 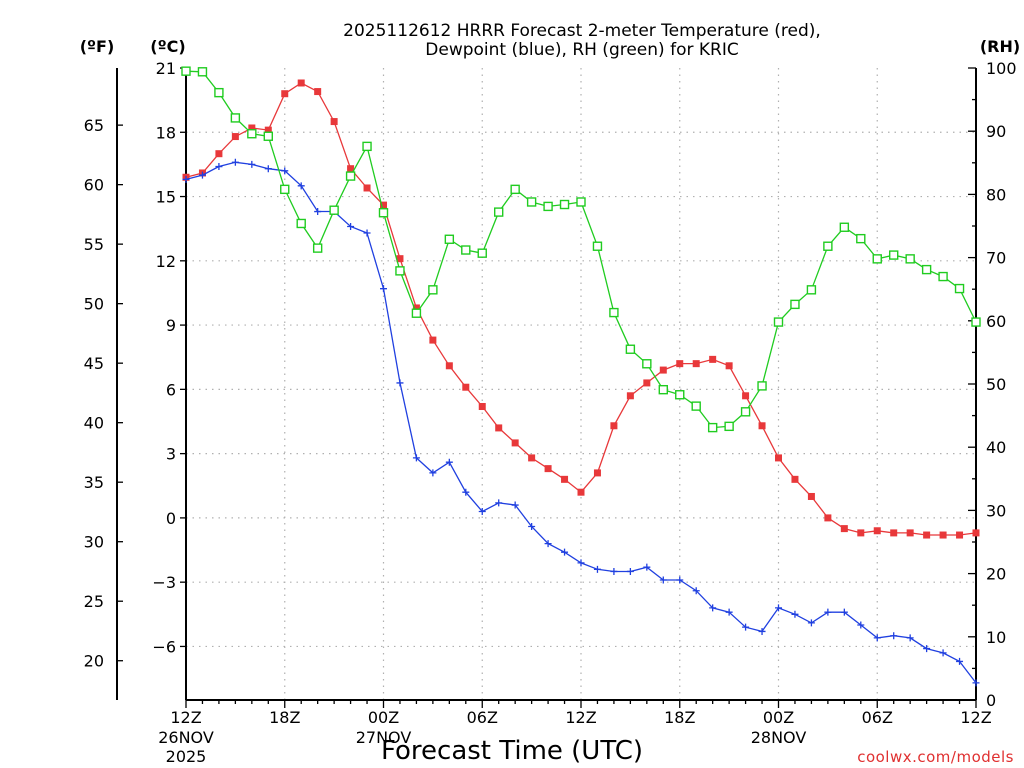 What do you see at coordinates (996, 447) in the screenshot?
I see `rh-tick-label: 40` at bounding box center [996, 447].